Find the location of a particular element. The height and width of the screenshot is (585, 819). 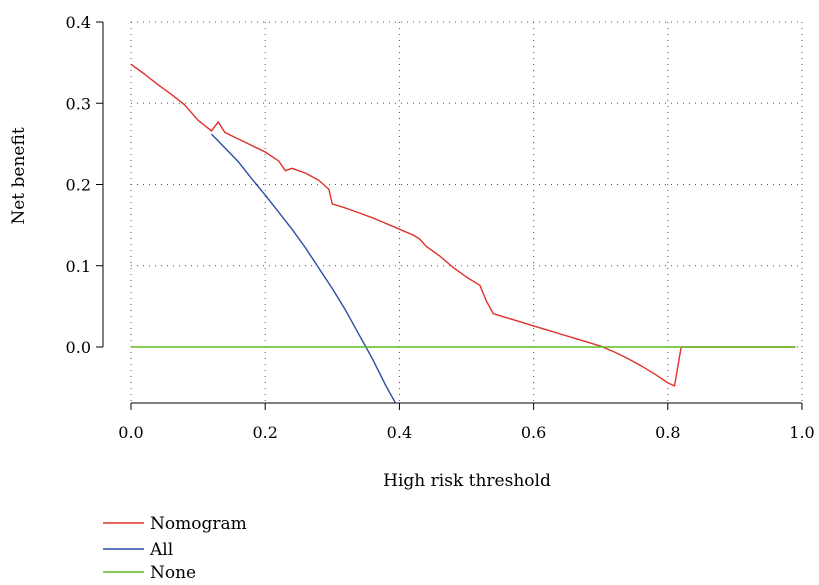

x-tick-label: 0.6 is located at coordinates (533, 432).